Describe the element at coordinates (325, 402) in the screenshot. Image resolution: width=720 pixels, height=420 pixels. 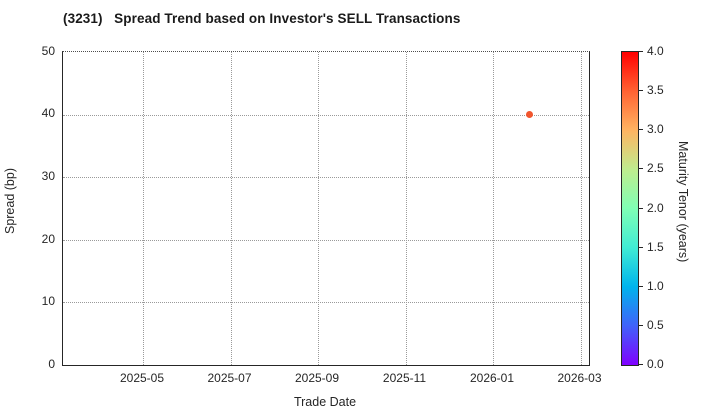
I see `x-axis-label: Trade Date` at that location.